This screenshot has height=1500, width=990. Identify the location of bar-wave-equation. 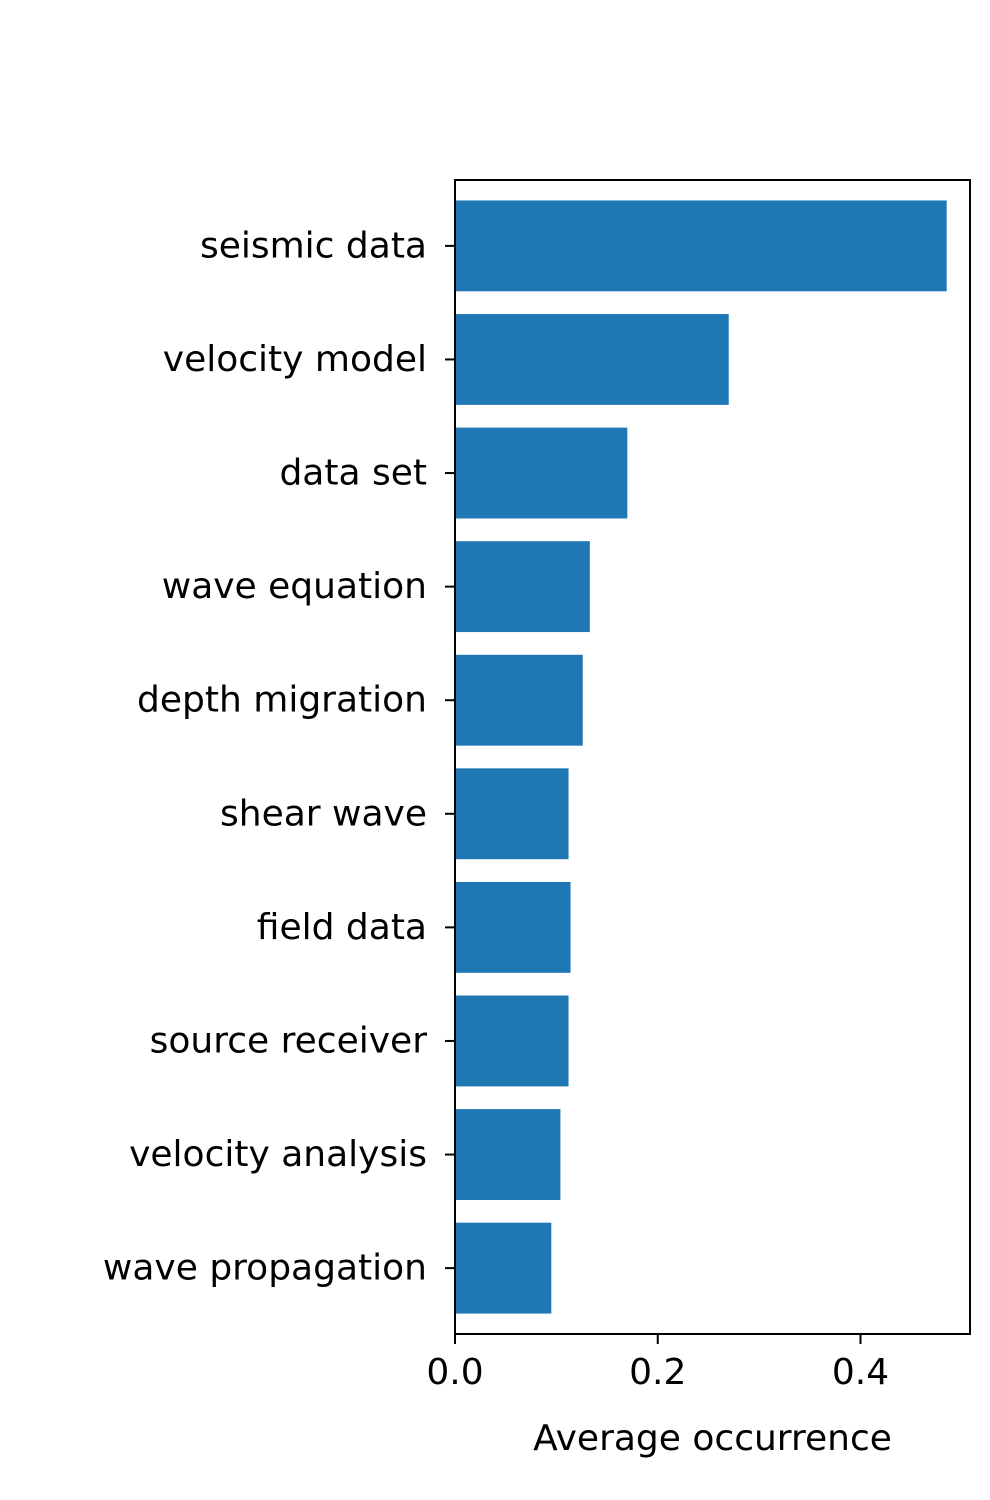
(522, 587).